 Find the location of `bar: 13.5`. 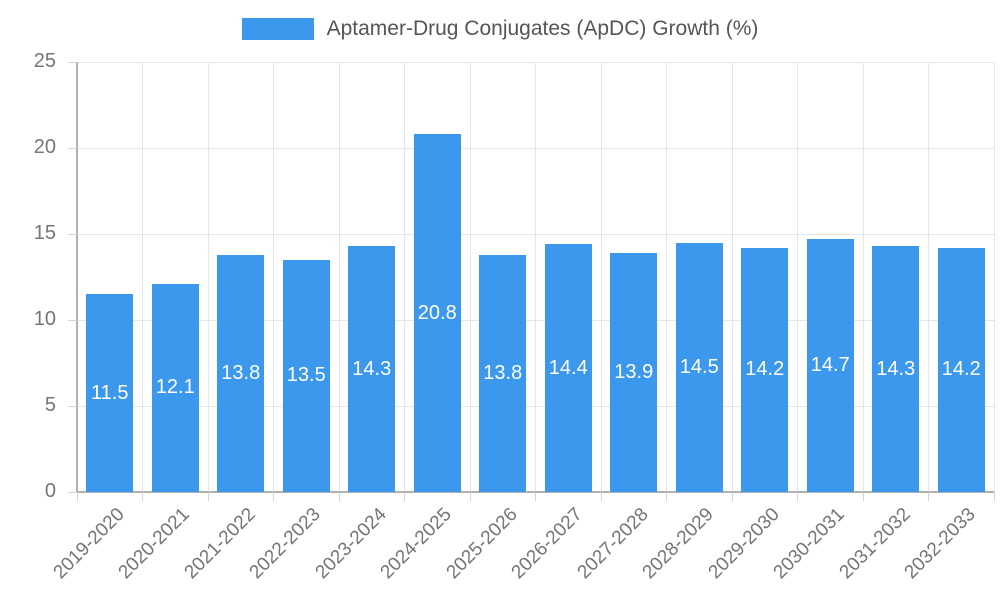

bar: 13.5 is located at coordinates (306, 375).